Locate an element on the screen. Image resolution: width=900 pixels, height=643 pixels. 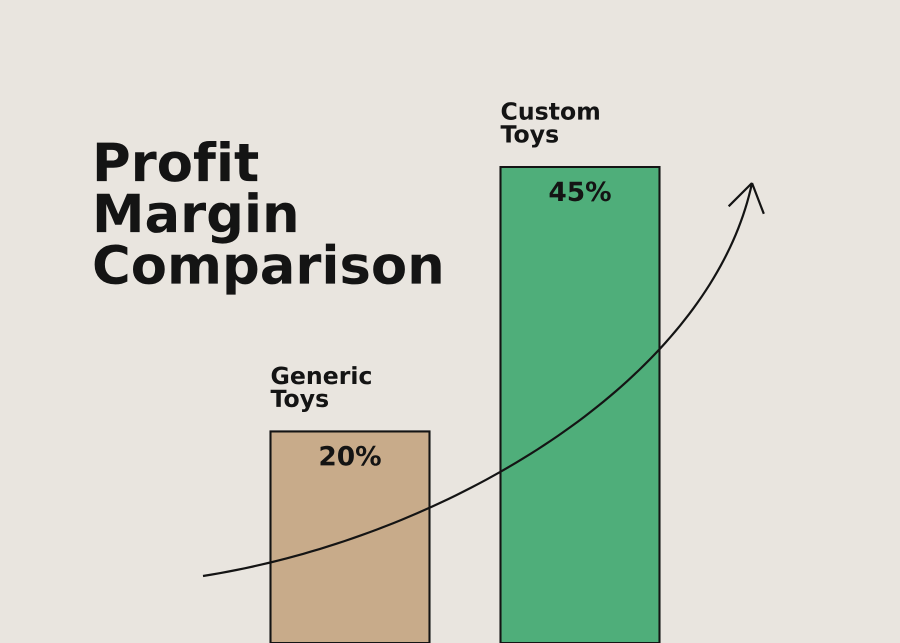
x-tick-label: Custom Toys is located at coordinates (549, 125).